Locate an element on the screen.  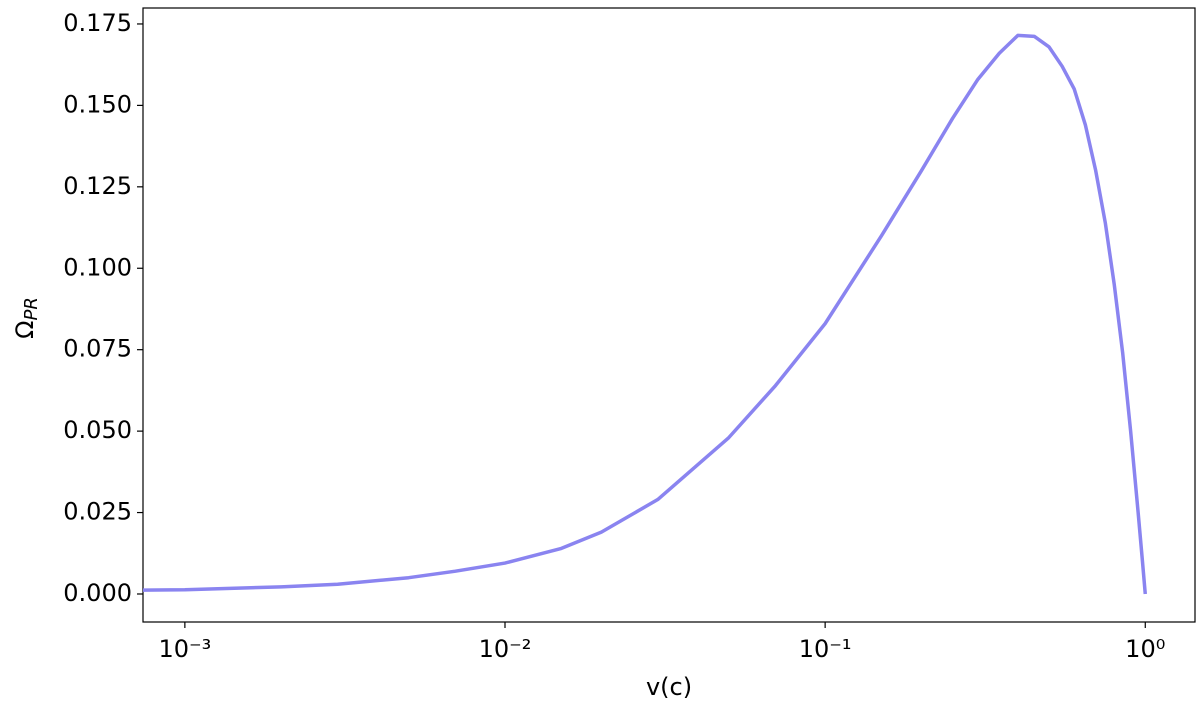
x-tick-label: 10⁻¹ is located at coordinates (825, 649).